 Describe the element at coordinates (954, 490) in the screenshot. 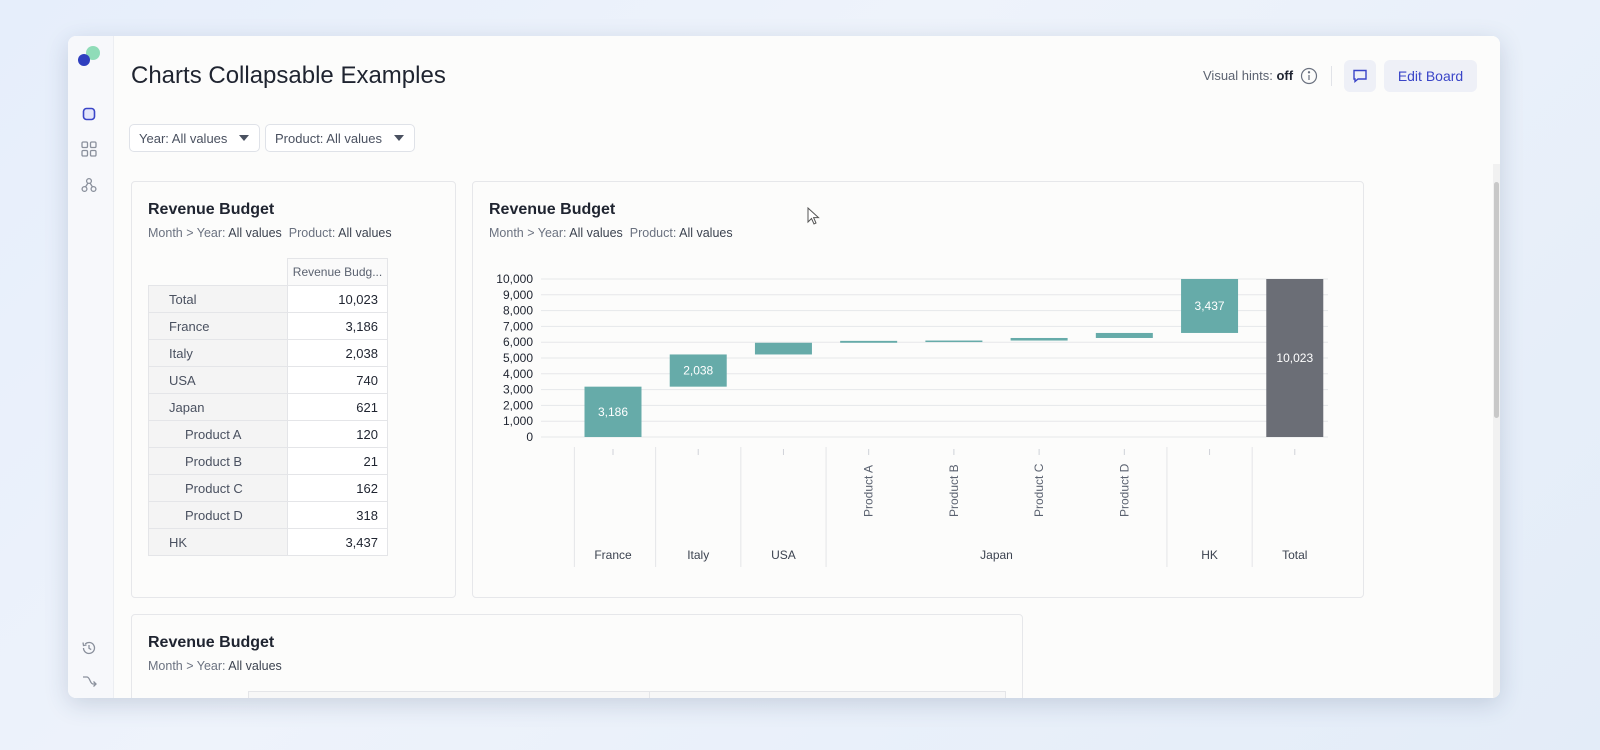

I see `x-category-label: Product B` at that location.